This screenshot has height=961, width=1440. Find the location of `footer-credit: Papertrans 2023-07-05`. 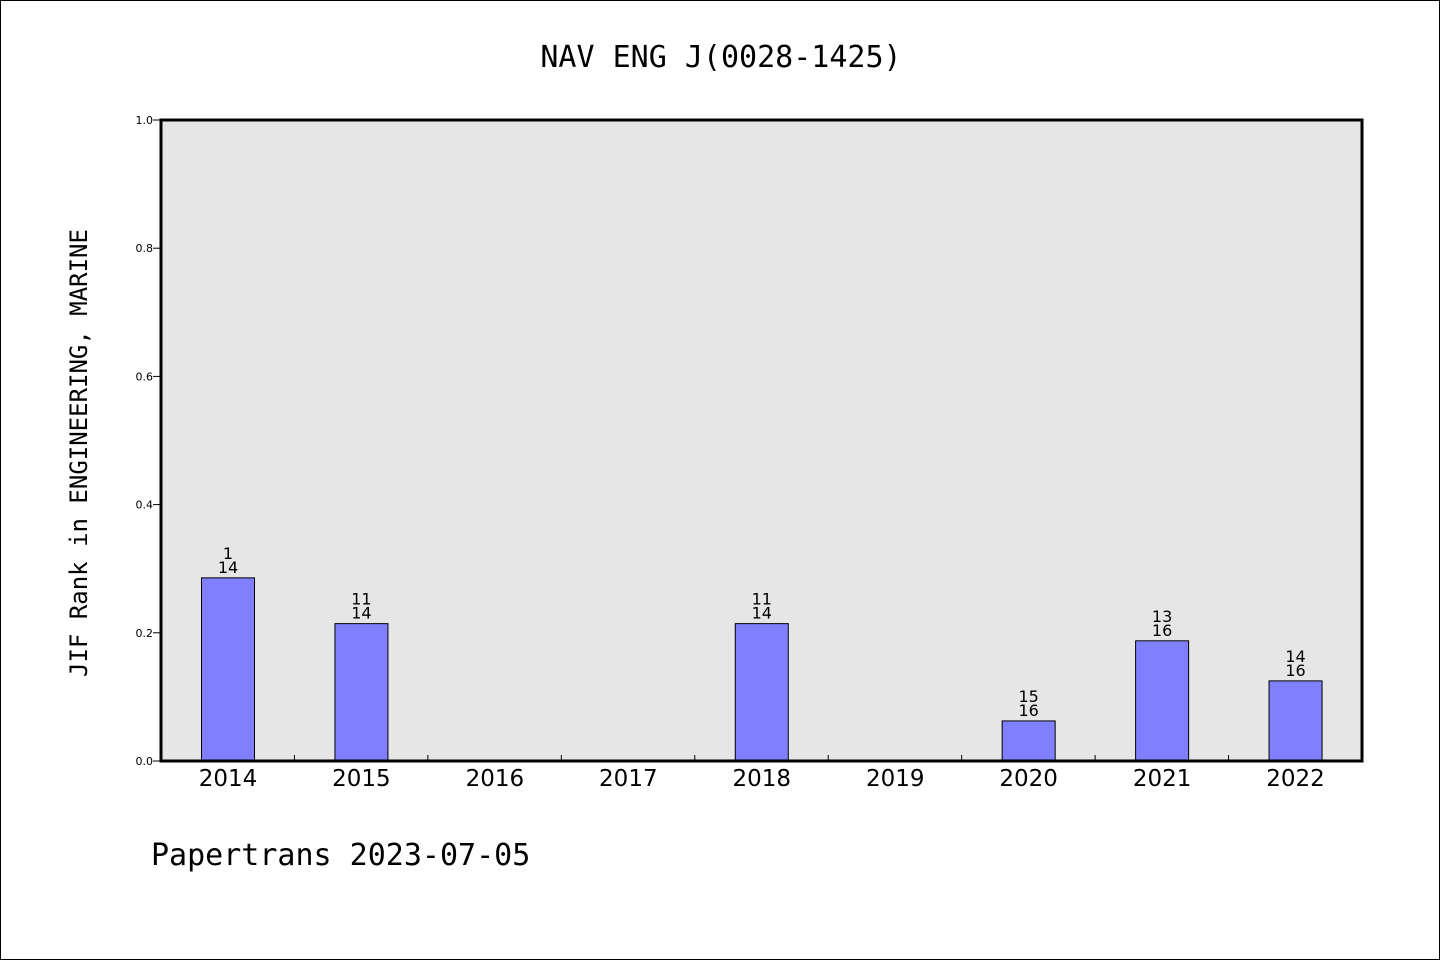

footer-credit: Papertrans 2023-07-05 is located at coordinates (340, 855).